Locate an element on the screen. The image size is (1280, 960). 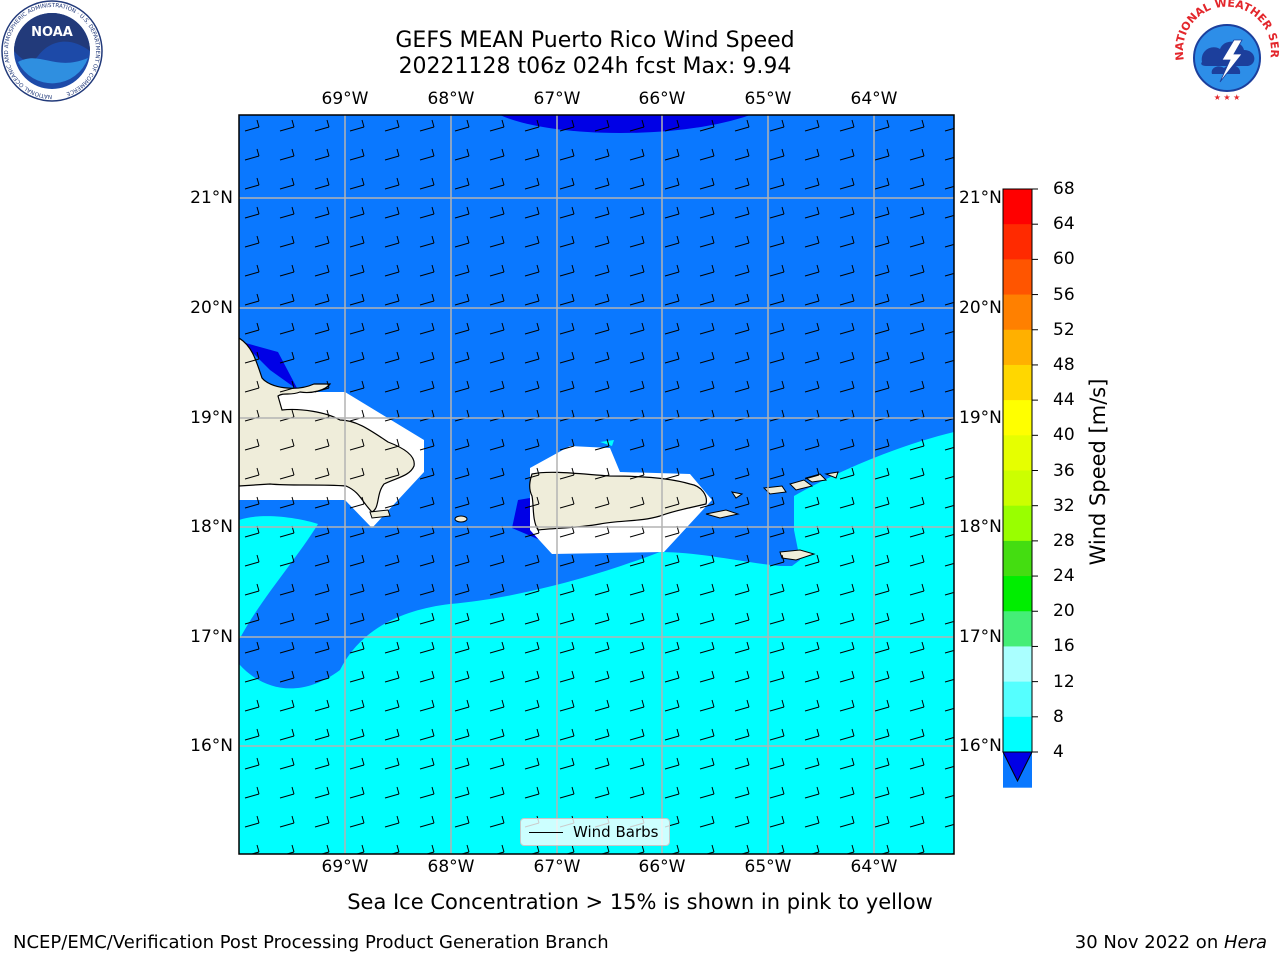
lat-label-left: 21°N is located at coordinates (211, 198).